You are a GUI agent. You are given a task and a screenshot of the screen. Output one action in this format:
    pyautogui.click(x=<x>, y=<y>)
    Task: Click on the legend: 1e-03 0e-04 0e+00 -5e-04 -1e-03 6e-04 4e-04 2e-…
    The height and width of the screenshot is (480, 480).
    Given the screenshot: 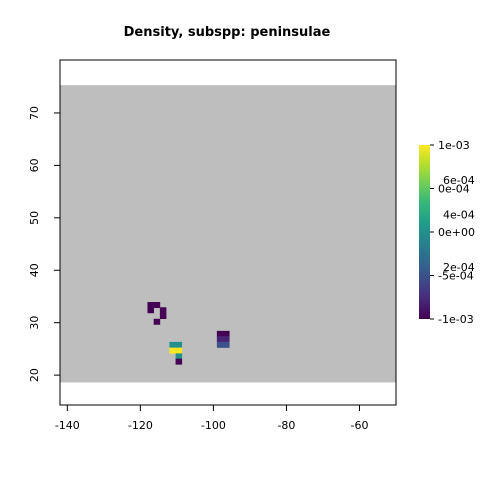 What is the action you would take?
    pyautogui.click(x=447, y=232)
    